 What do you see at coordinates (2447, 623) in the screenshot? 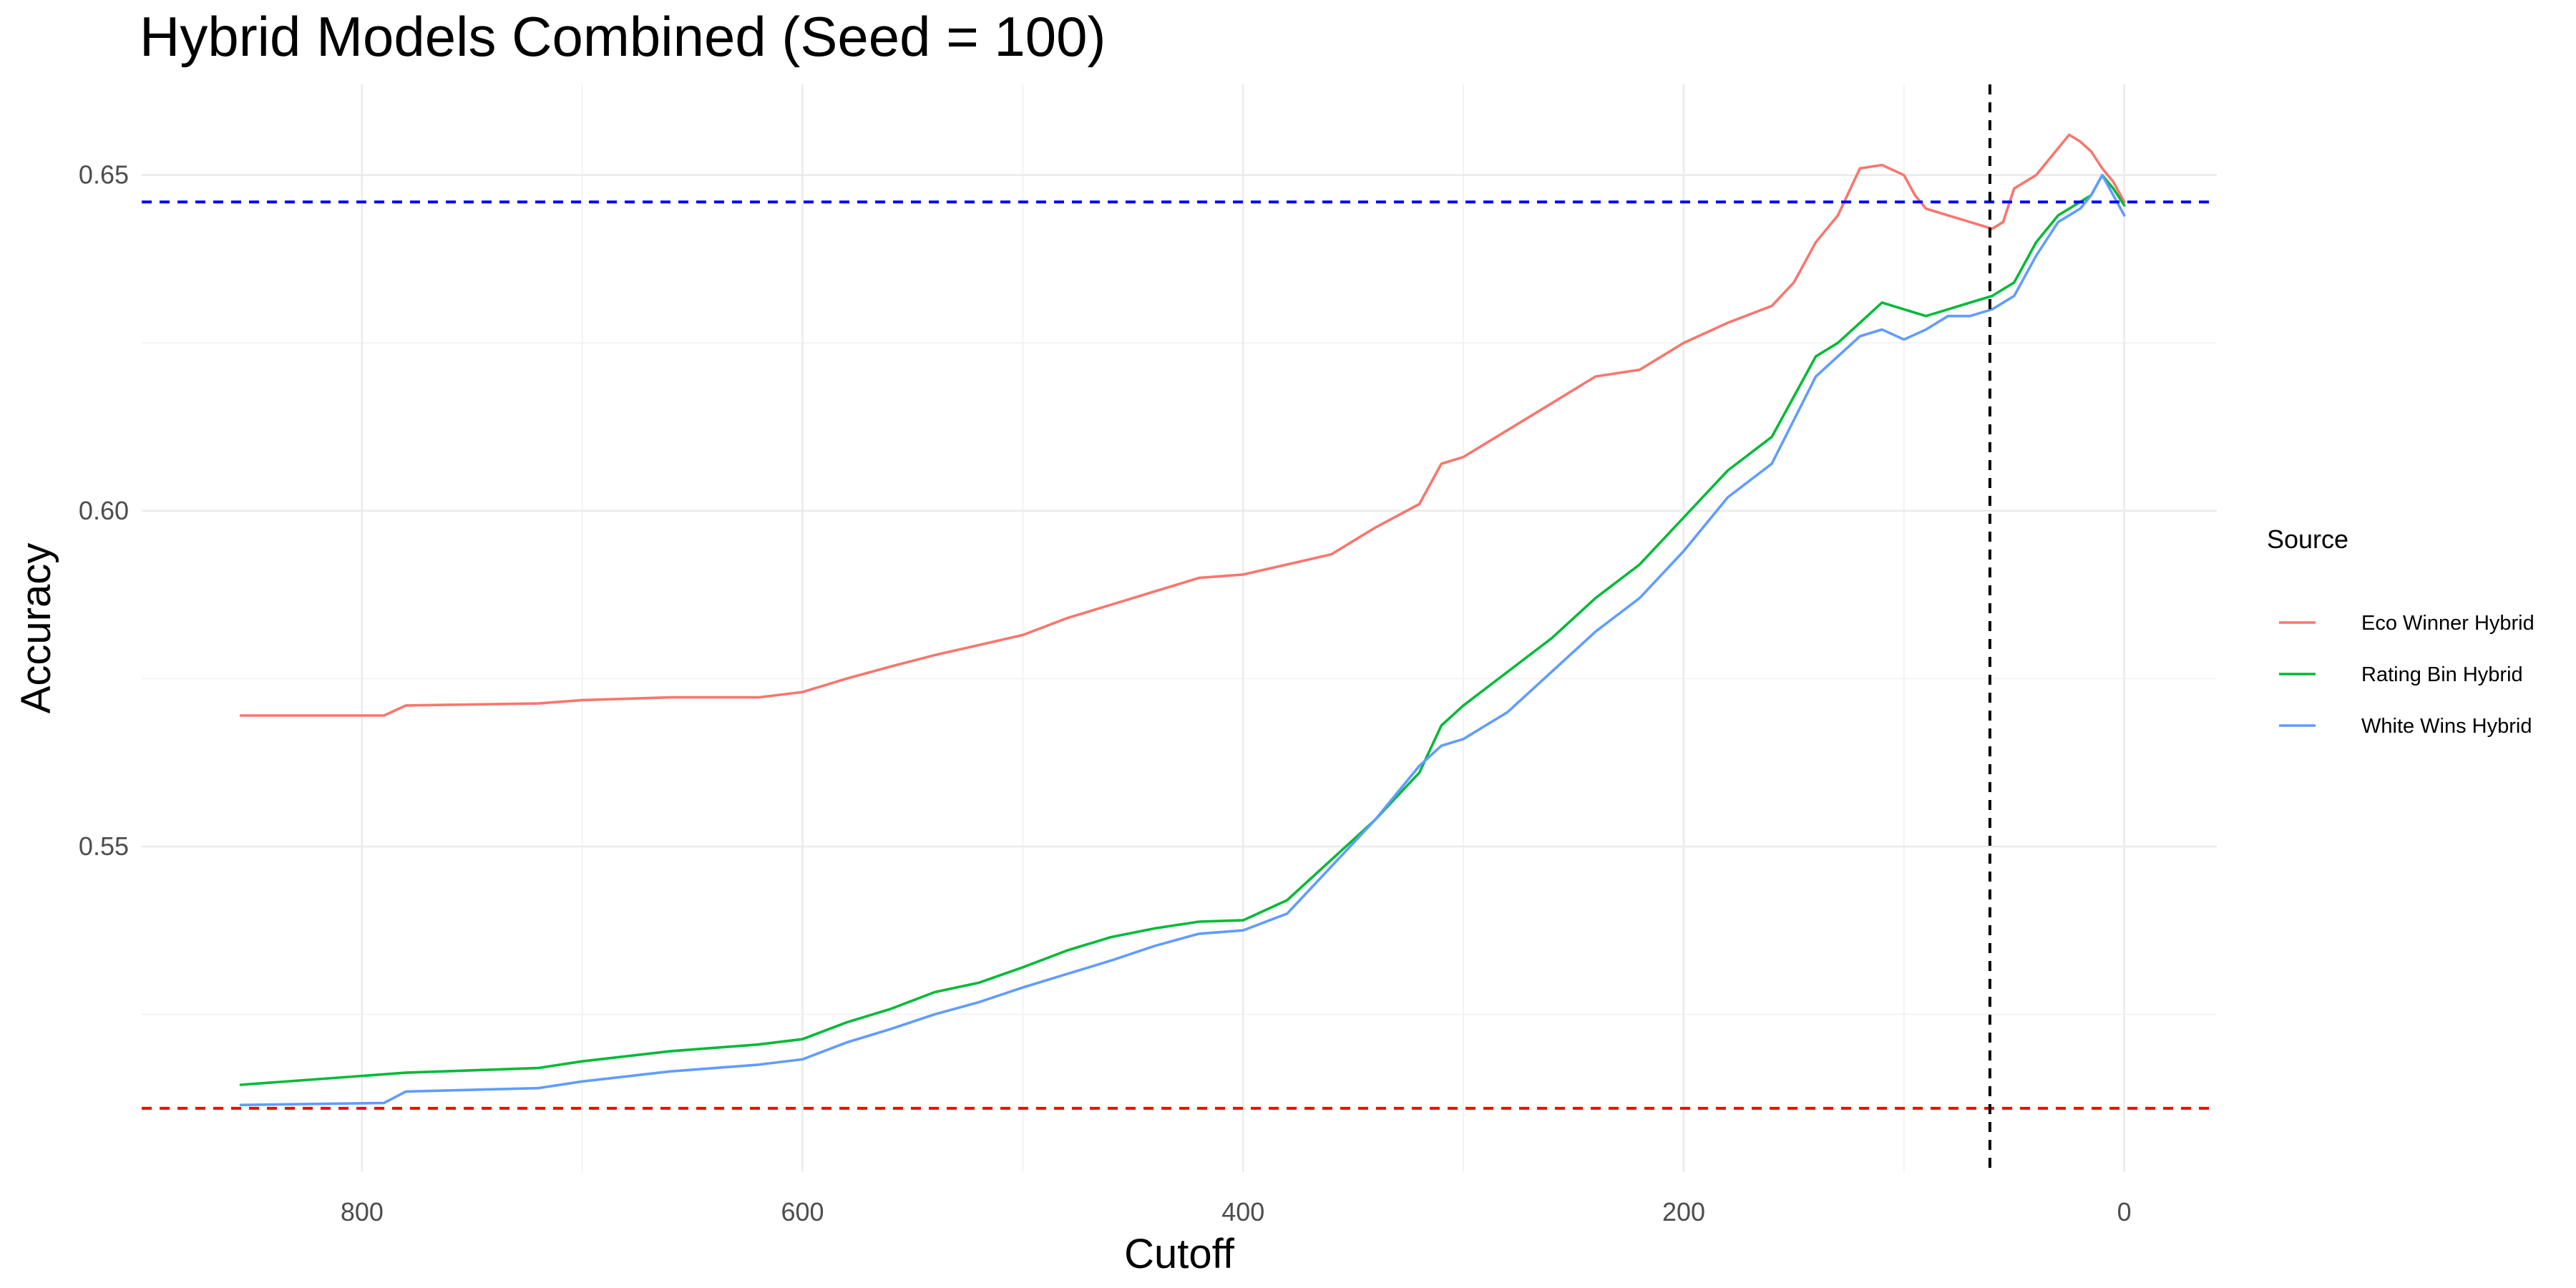
I see `legend-label: Eco Winner Hybrid` at bounding box center [2447, 623].